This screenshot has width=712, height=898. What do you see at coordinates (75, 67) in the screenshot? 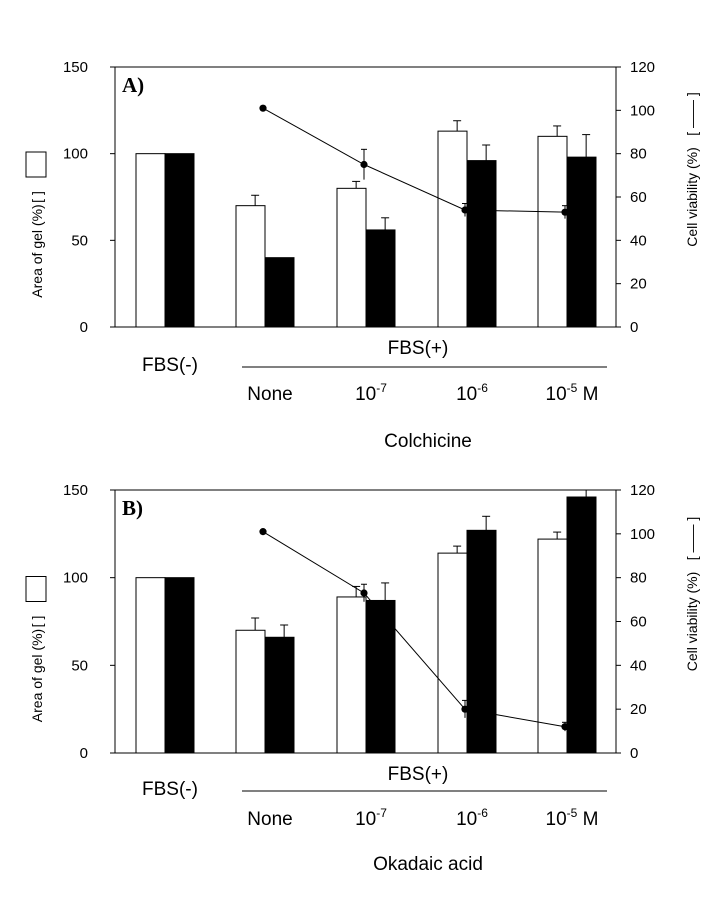
I see `panel-a-left-tick-label: 150` at bounding box center [75, 67].